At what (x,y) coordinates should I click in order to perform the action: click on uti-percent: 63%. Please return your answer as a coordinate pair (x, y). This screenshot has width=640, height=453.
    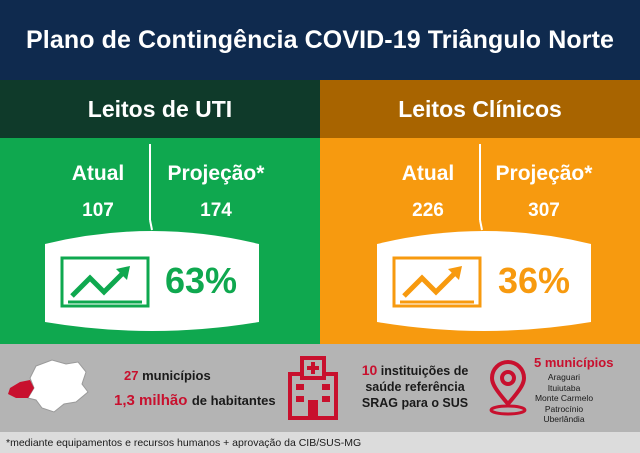
    Looking at the image, I should click on (201, 280).